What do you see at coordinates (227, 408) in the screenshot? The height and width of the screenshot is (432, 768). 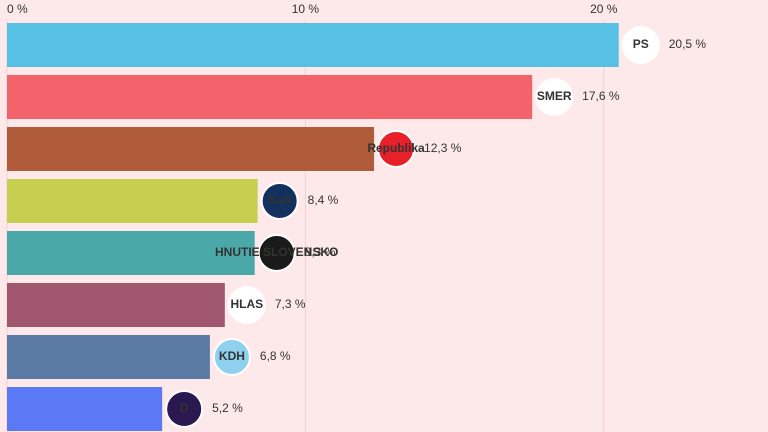 I see `value-label: 5,2 %` at bounding box center [227, 408].